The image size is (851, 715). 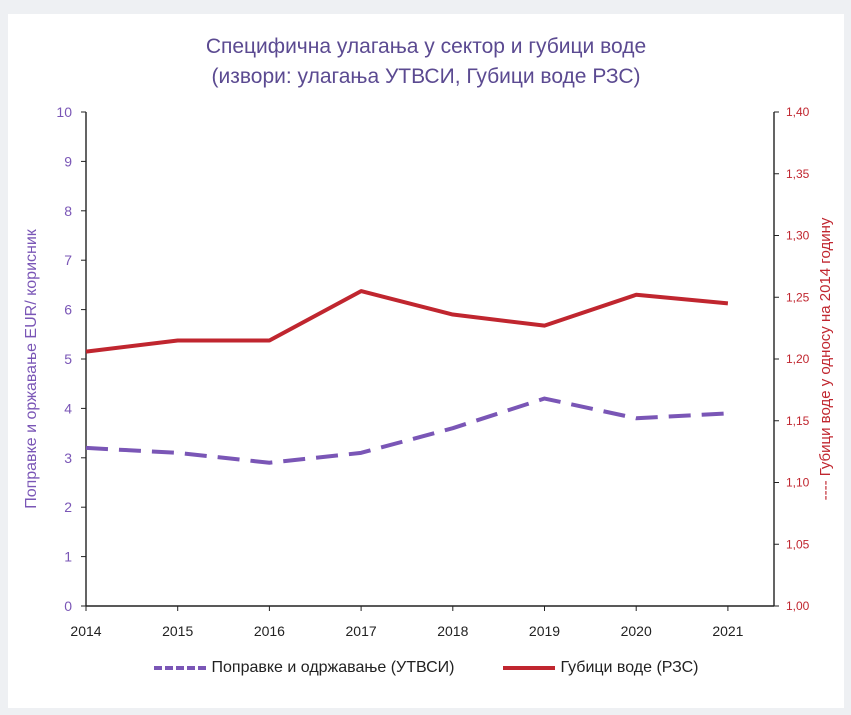 I want to click on series-line-repairs, so click(x=407, y=430).